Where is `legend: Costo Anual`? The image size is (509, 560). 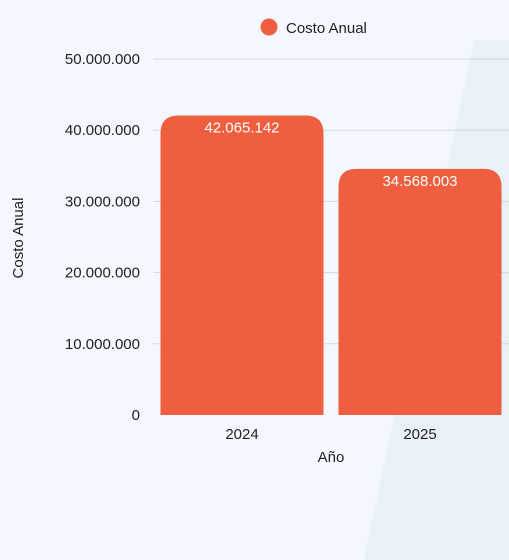
legend: Costo Anual is located at coordinates (313, 28).